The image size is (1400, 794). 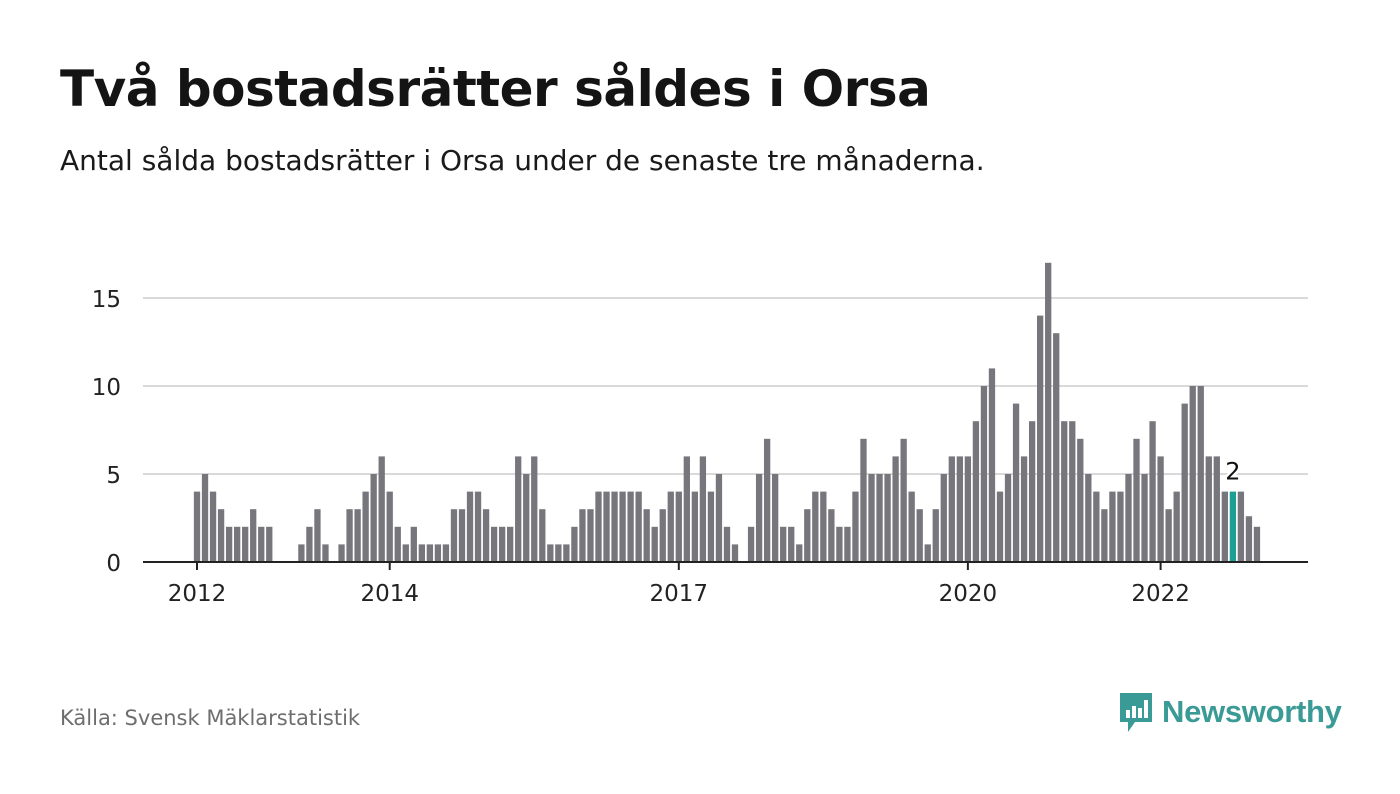 What do you see at coordinates (1233, 526) in the screenshot?
I see `bar-highlight` at bounding box center [1233, 526].